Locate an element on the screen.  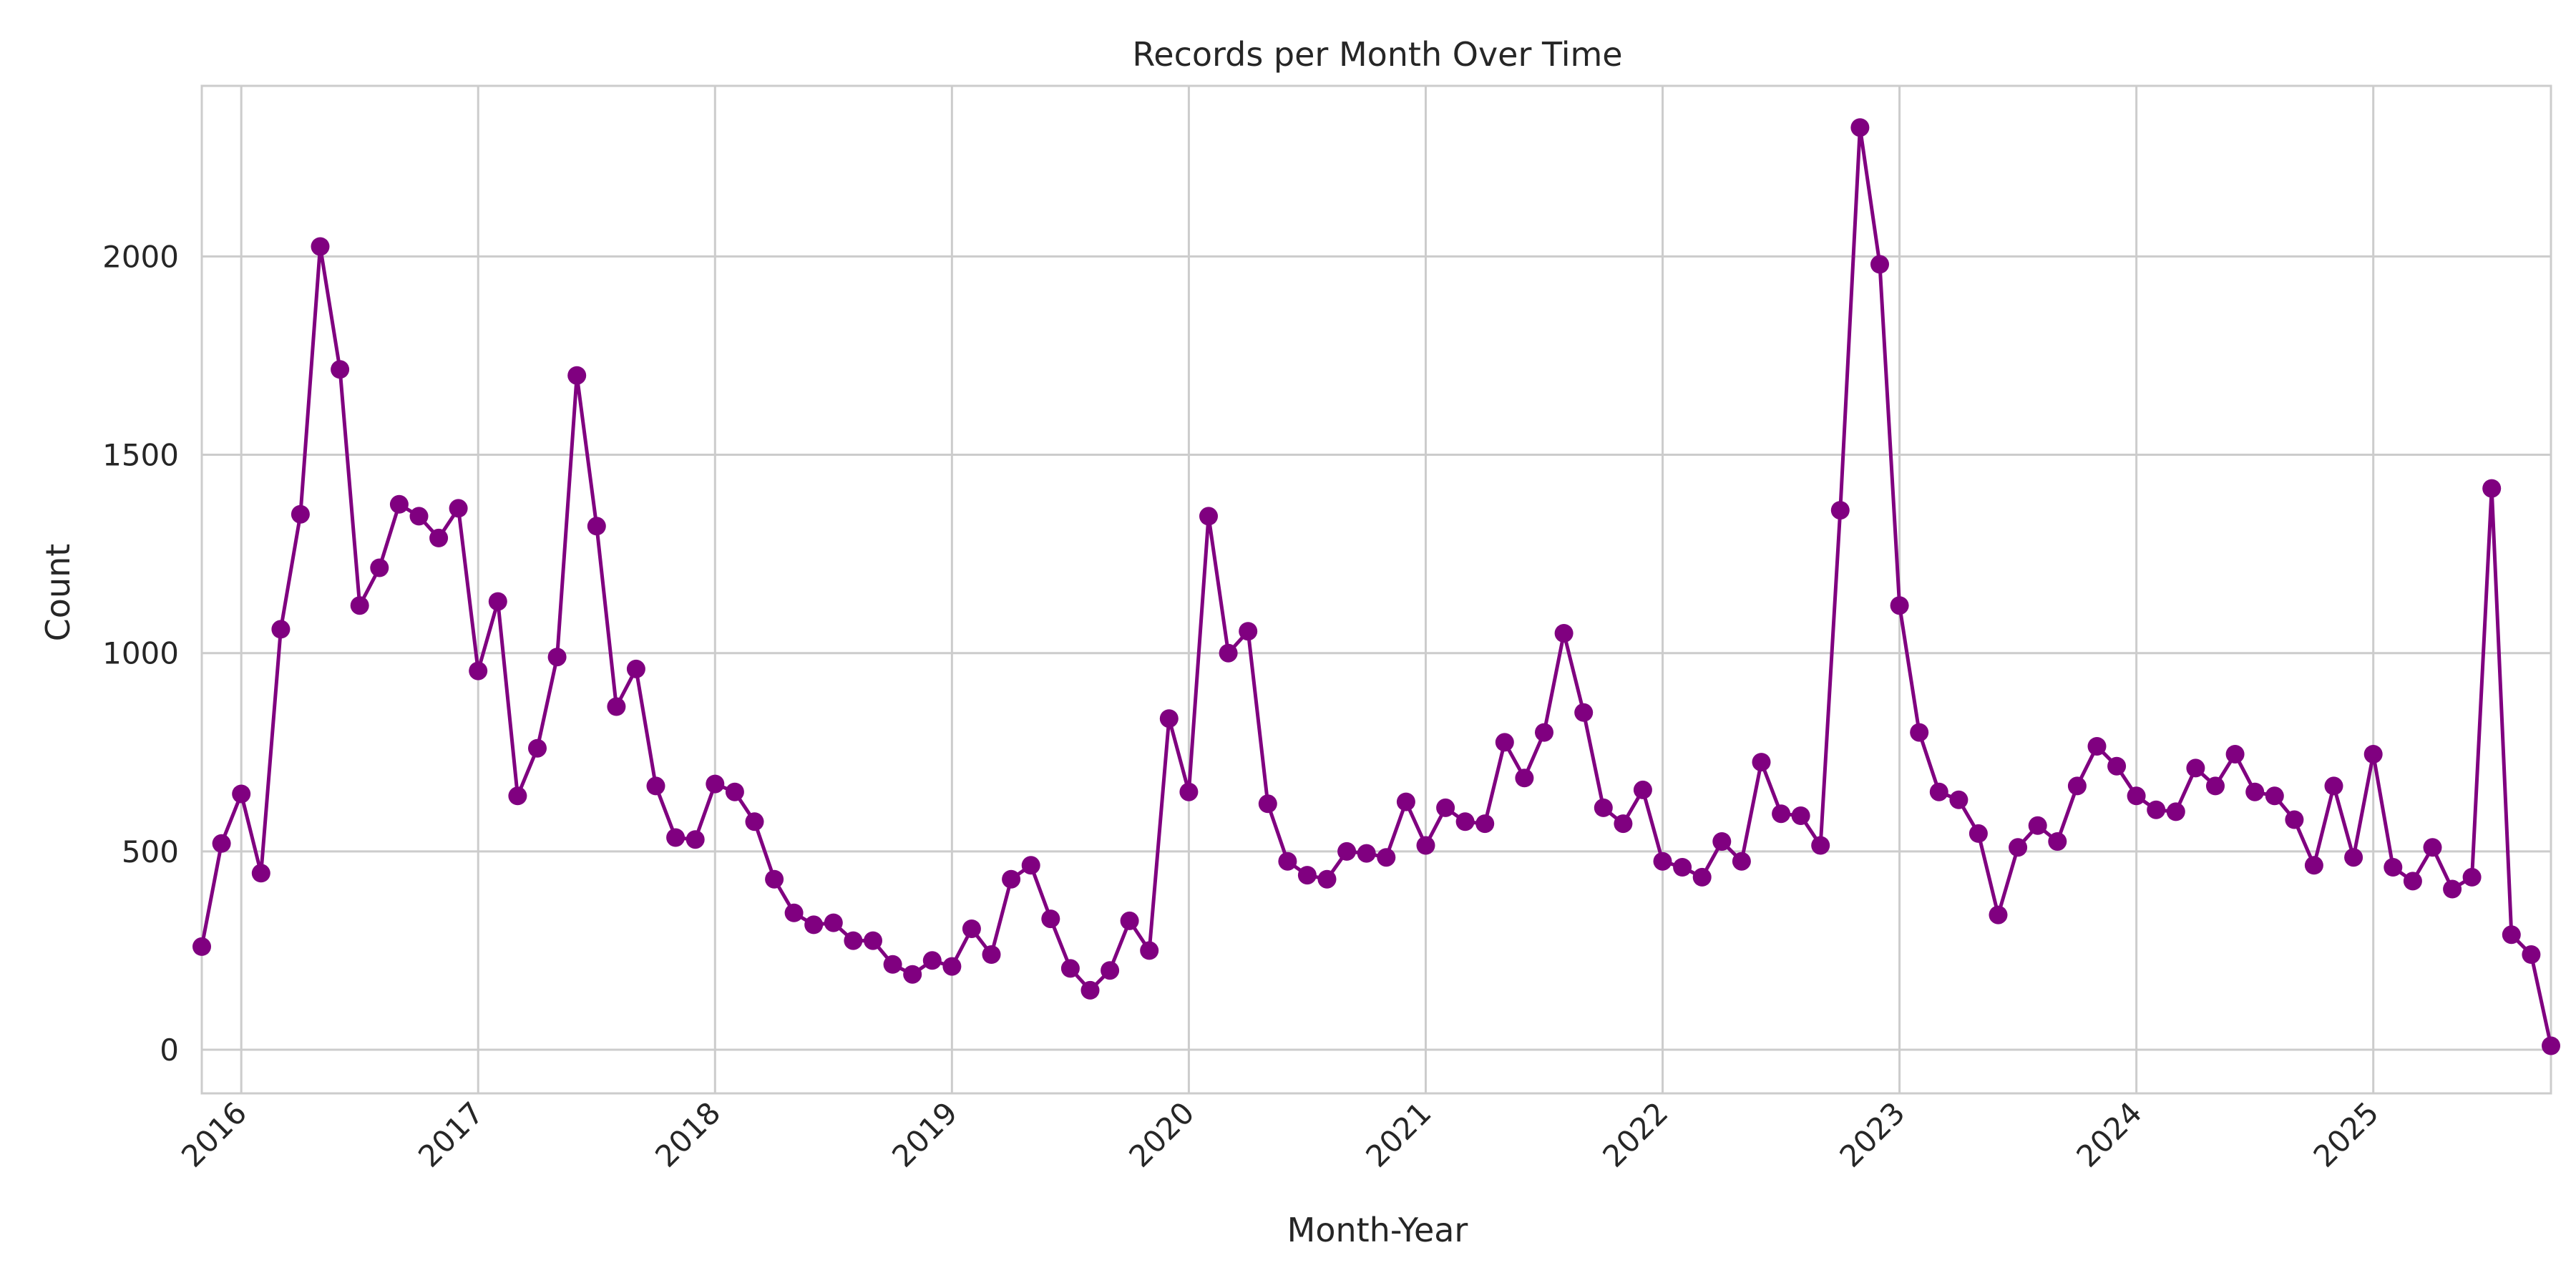
y-tick-label: 500 is located at coordinates (150, 851).